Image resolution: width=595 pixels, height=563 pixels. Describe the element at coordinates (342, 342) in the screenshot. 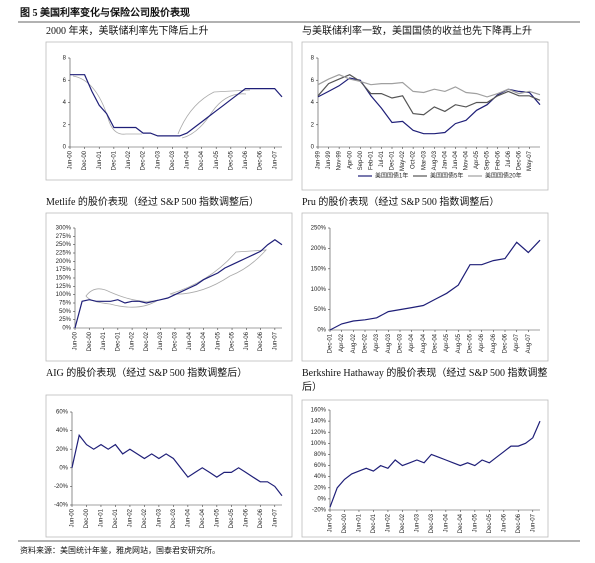

I see `x-tick-label: Apr-02` at that location.